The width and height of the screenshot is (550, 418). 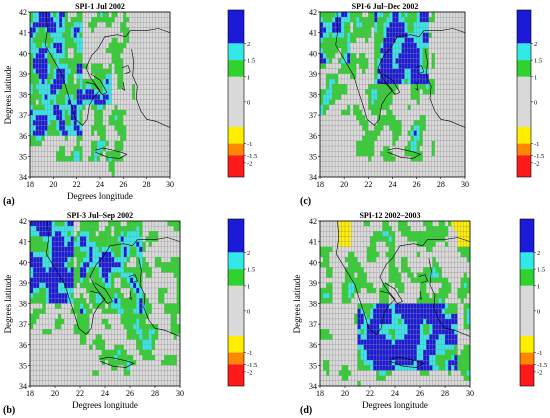 What do you see at coordinates (313, 53) in the screenshot?
I see `y-tick-label: 40` at bounding box center [313, 53].